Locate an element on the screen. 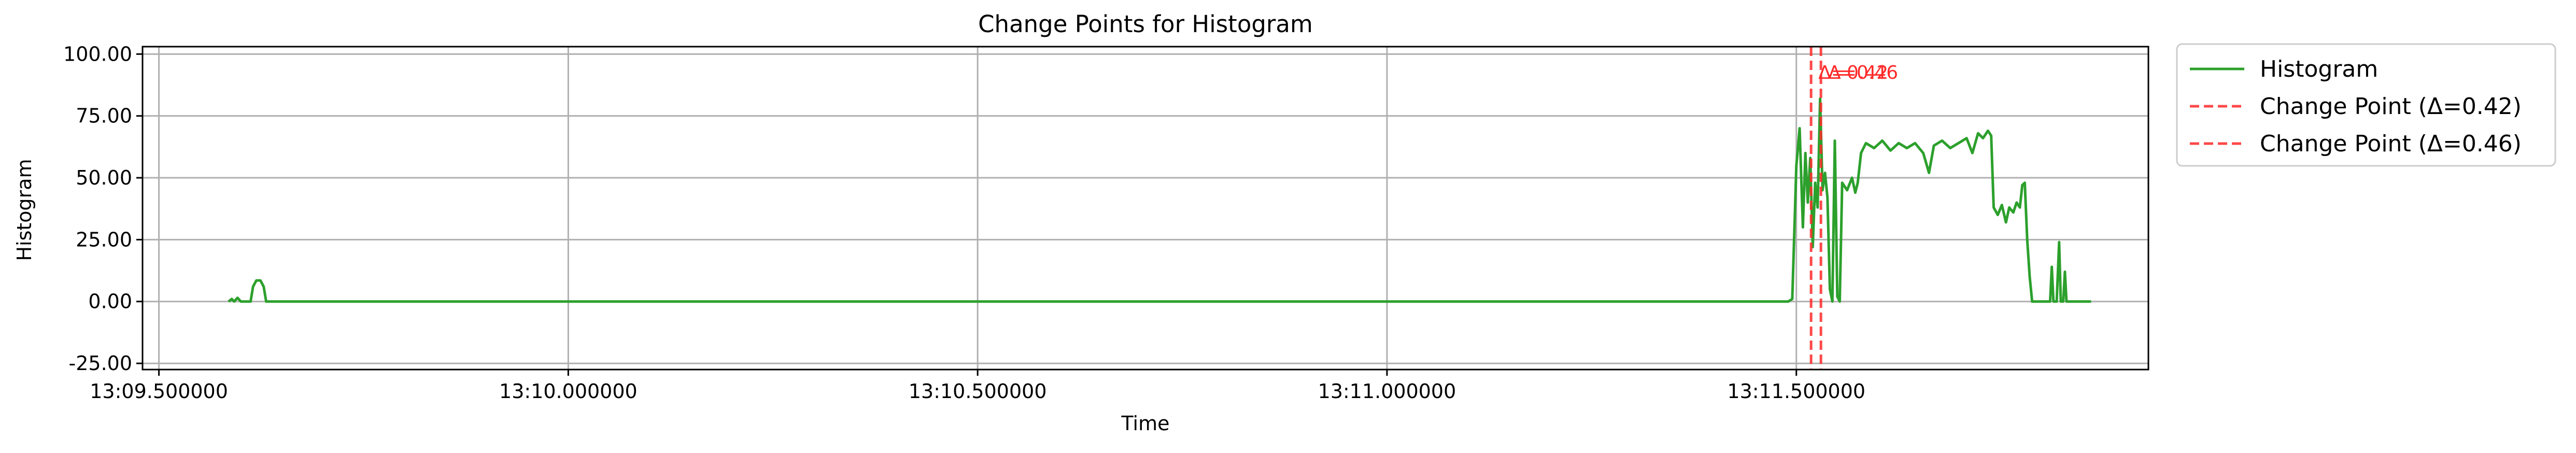  y-tick-label: 100.00 is located at coordinates (97, 54).